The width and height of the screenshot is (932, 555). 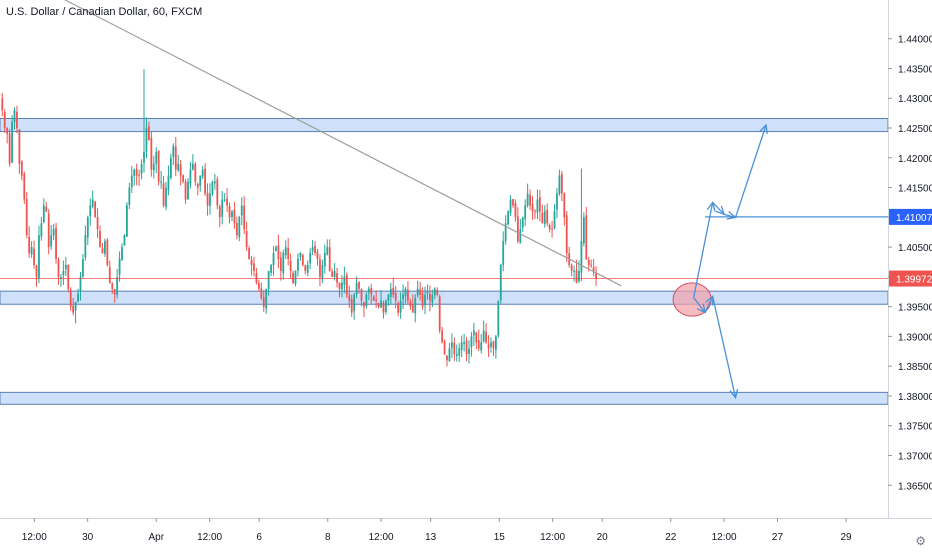 I want to click on bearish-path-arrowhead, so click(x=734, y=394).